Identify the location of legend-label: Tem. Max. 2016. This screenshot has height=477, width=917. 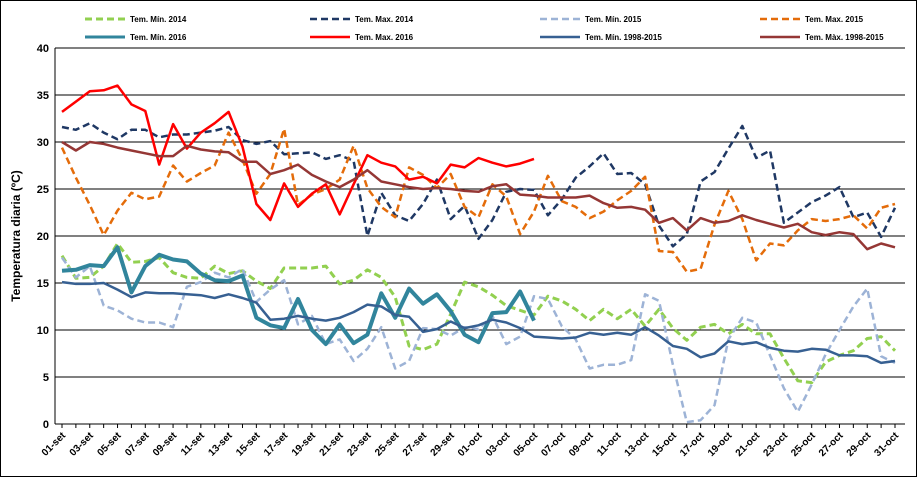
(384, 37).